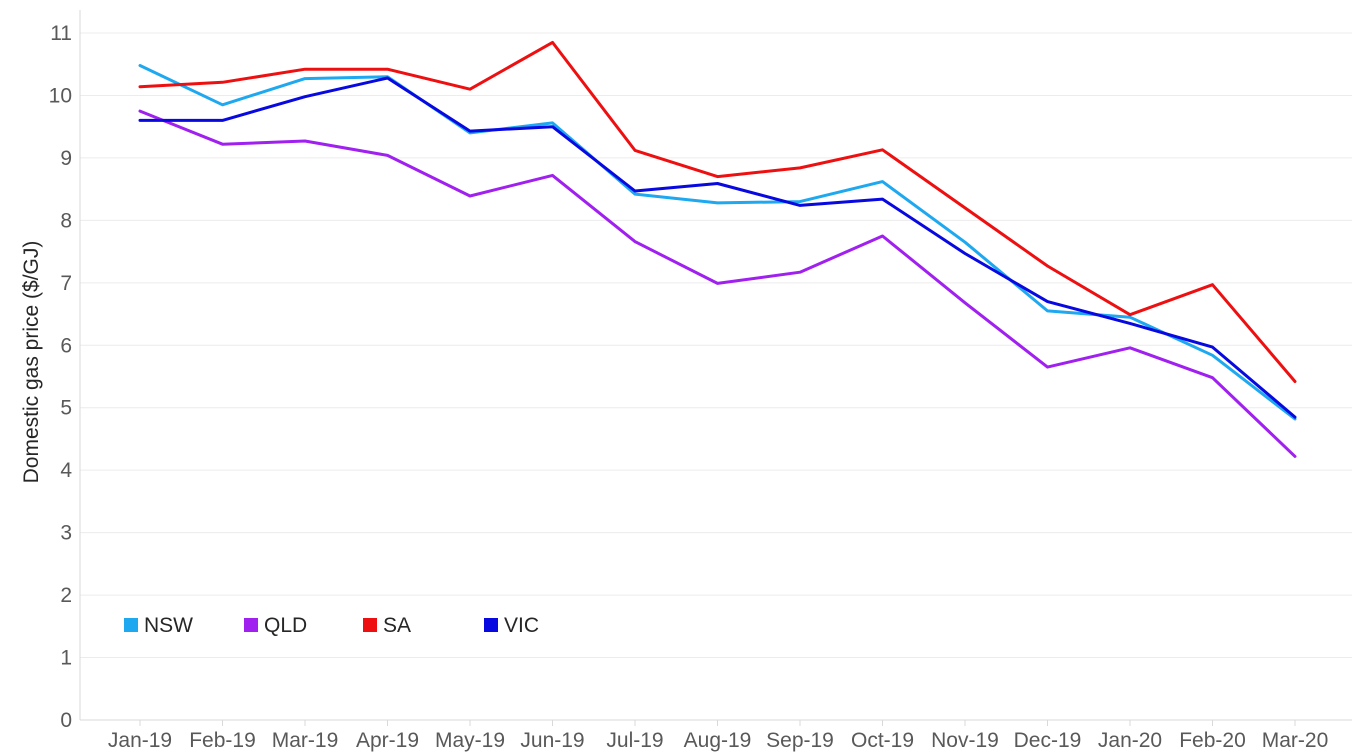  I want to click on x-tick-label: Feb-19, so click(222, 740).